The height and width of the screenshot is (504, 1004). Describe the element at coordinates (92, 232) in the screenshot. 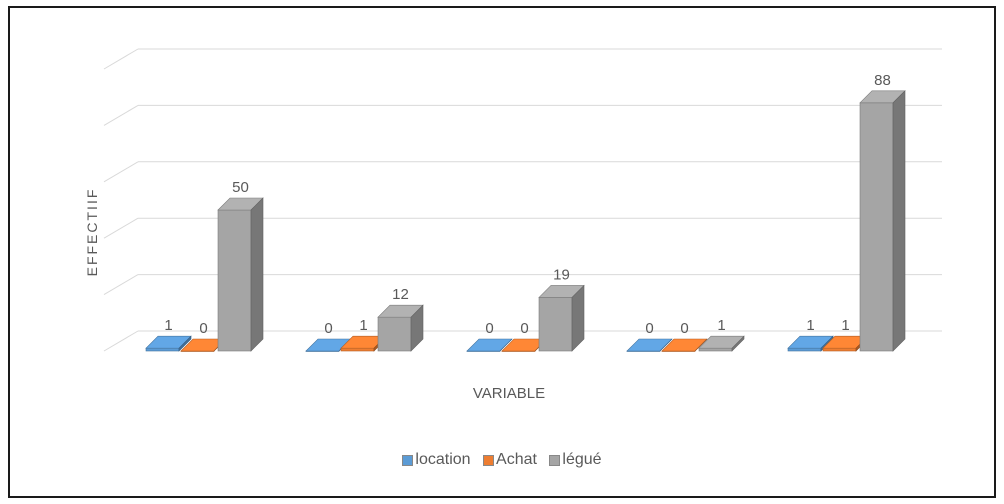

I see `y-axis-label: EFFECTIIF` at that location.